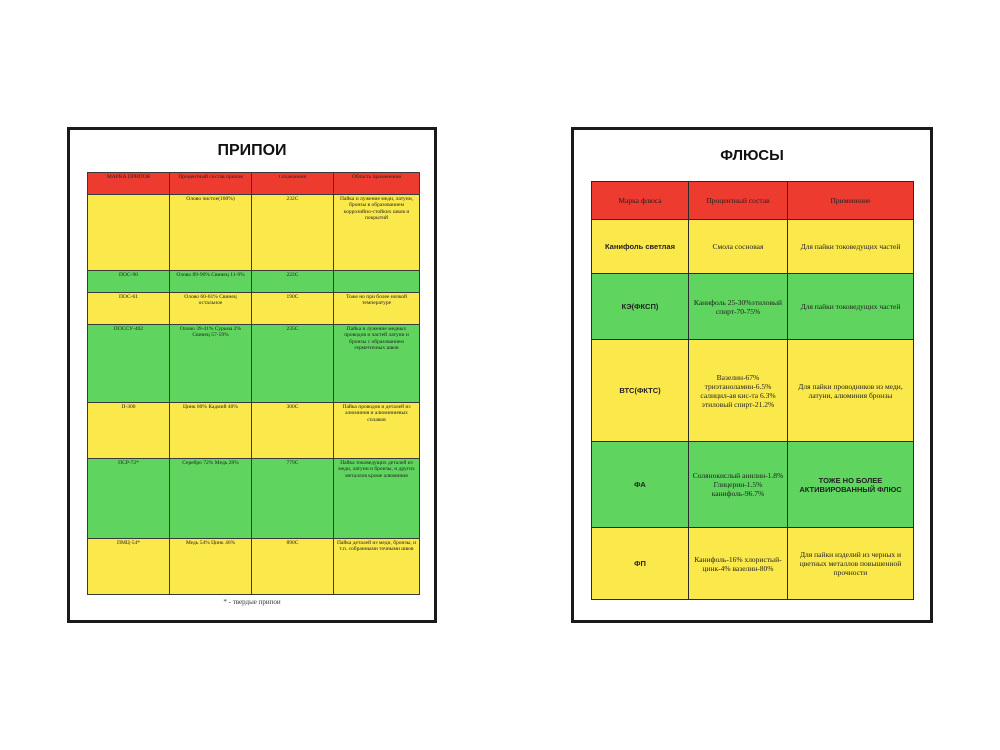 This screenshot has height=750, width=1000. What do you see at coordinates (292, 566) in the screenshot?
I see `solders-cell: 890С` at bounding box center [292, 566].